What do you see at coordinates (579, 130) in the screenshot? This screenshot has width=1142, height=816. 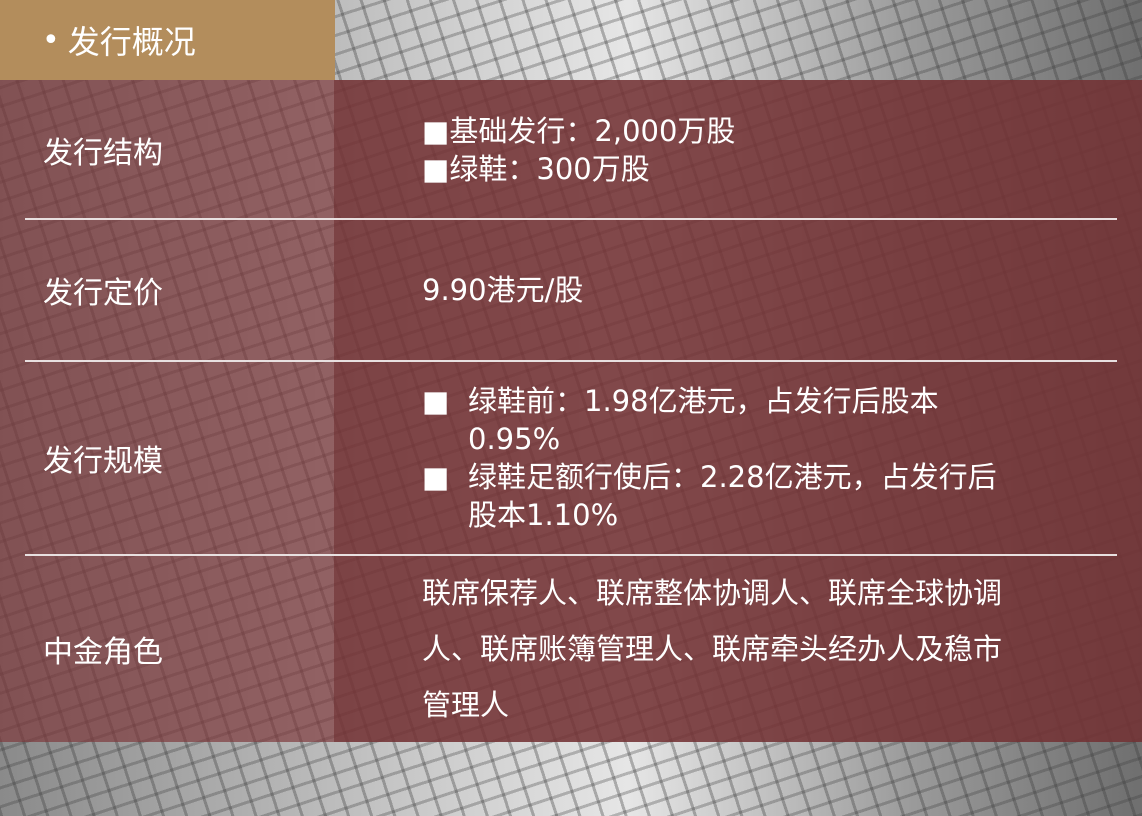 I see `structure-item: ■基础发行：2,000万股` at bounding box center [579, 130].